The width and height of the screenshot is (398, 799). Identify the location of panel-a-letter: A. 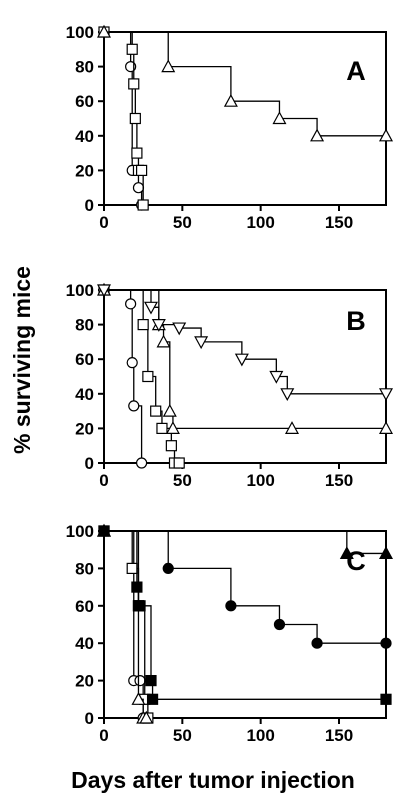
(356, 71).